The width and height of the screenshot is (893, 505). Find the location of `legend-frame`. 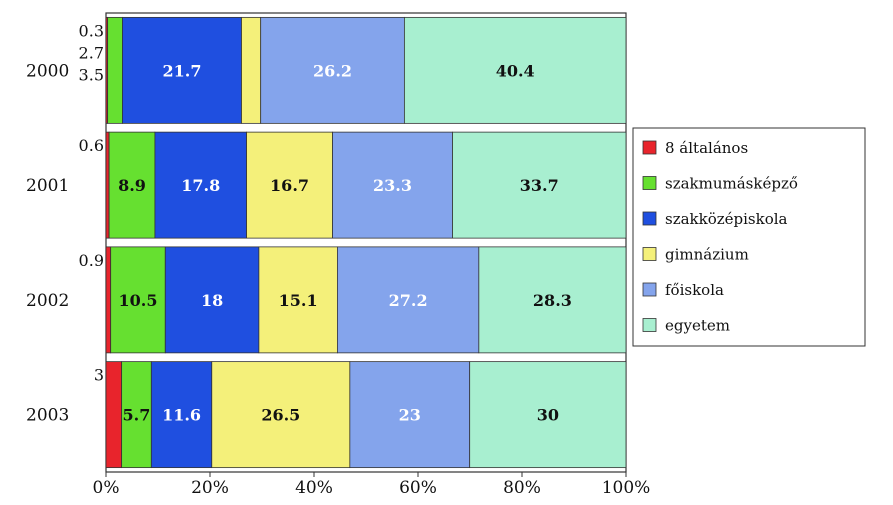

legend-frame is located at coordinates (749, 237).